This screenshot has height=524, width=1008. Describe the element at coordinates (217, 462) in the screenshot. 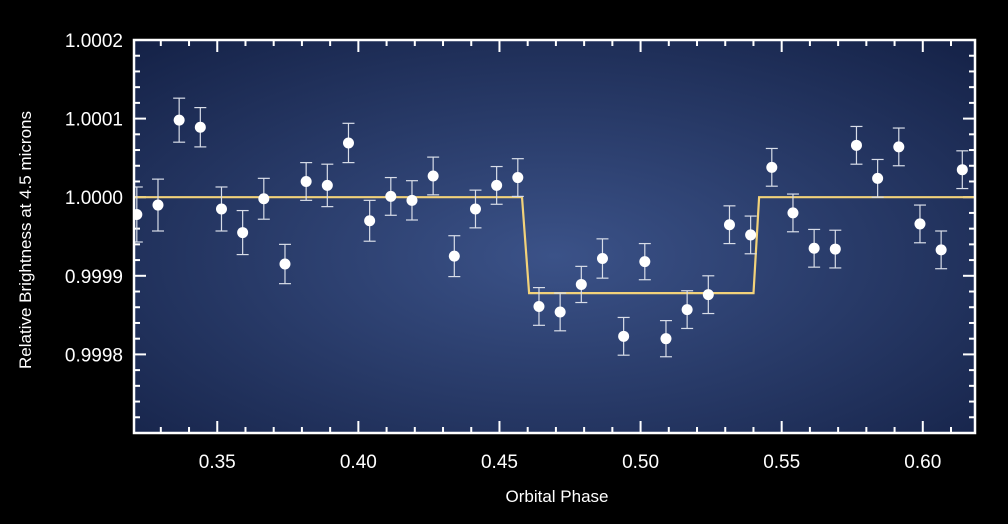

I see `x-tick-label: 0.35` at that location.